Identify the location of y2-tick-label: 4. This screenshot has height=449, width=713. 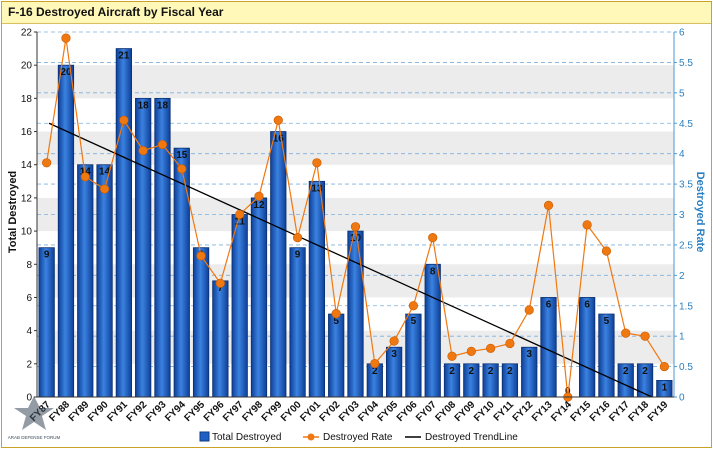
(682, 154).